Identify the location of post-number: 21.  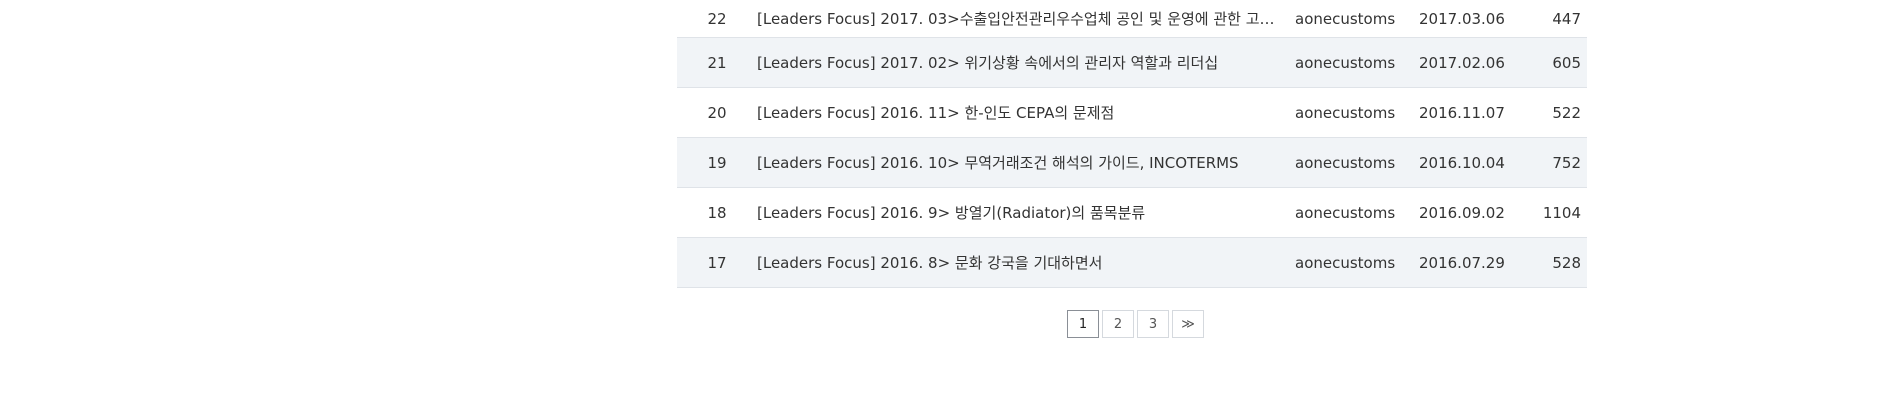
(717, 62).